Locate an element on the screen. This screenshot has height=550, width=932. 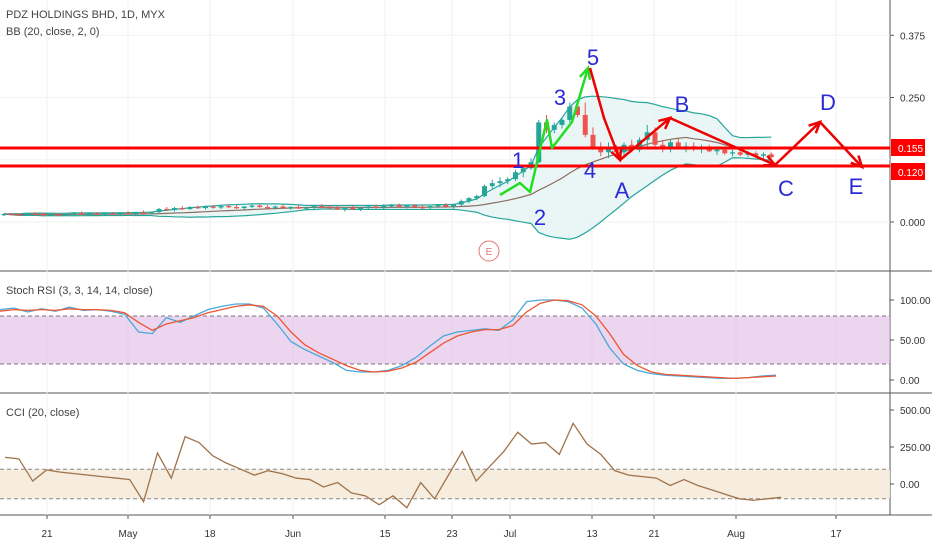
x-tick-label: May is located at coordinates (128, 534).